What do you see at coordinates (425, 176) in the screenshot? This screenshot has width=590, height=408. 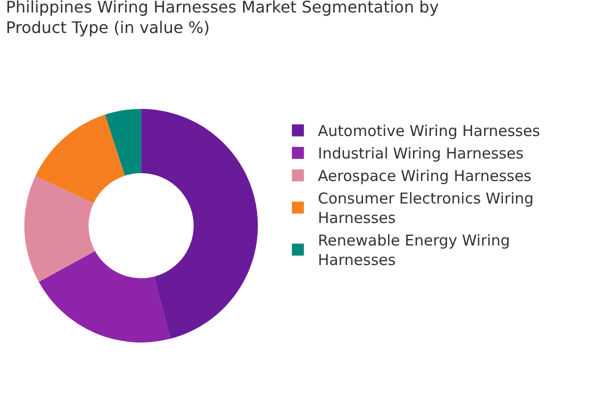 I see `legend-label: Aerospace Wiring Harnesses` at bounding box center [425, 176].